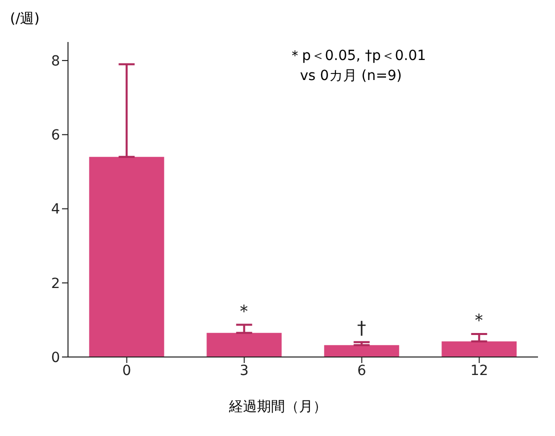 The height and width of the screenshot is (436, 555). What do you see at coordinates (55, 136) in the screenshot?
I see `y-tick-label: 6` at bounding box center [55, 136].